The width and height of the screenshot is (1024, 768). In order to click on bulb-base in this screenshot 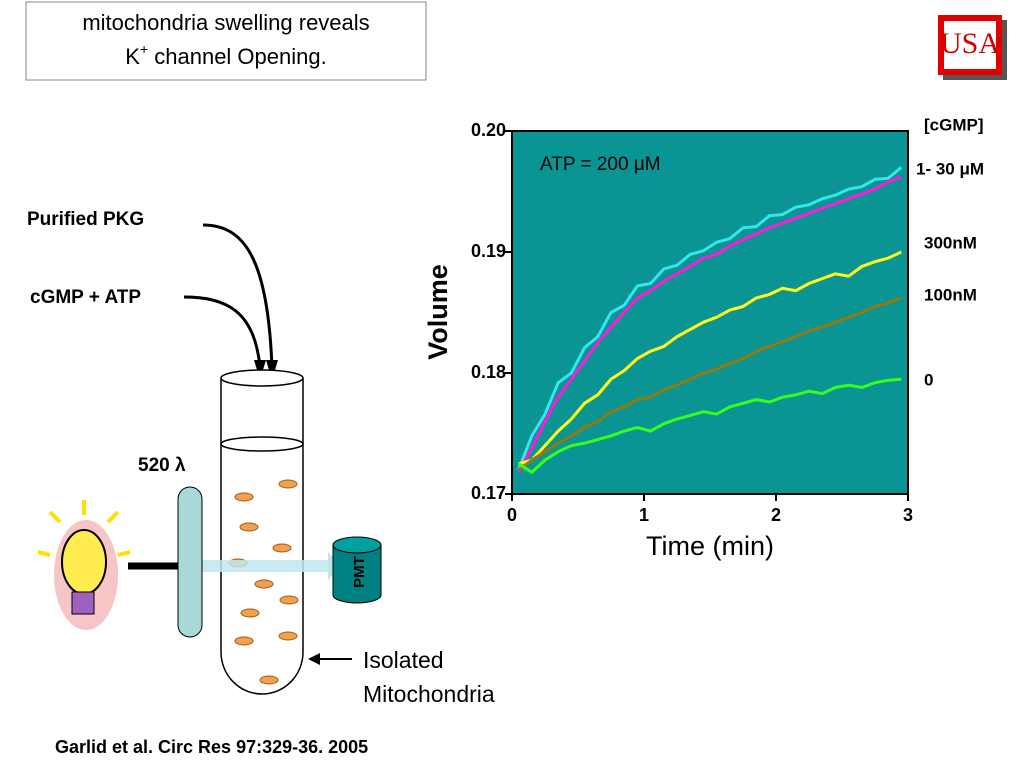, I will do `click(83, 603)`.